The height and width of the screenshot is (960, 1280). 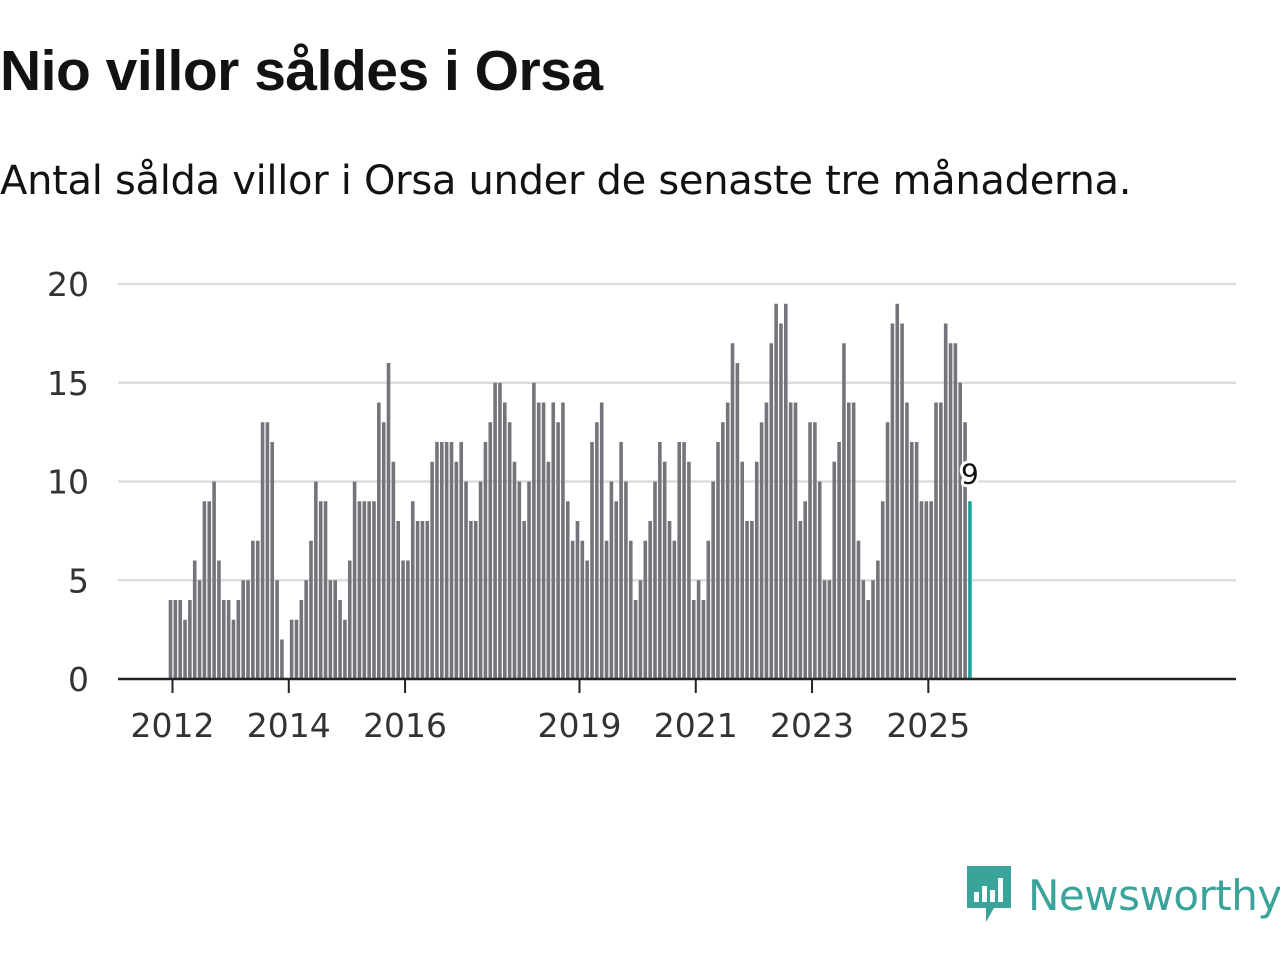 What do you see at coordinates (78, 580) in the screenshot?
I see `y-tick-label: 5` at bounding box center [78, 580].